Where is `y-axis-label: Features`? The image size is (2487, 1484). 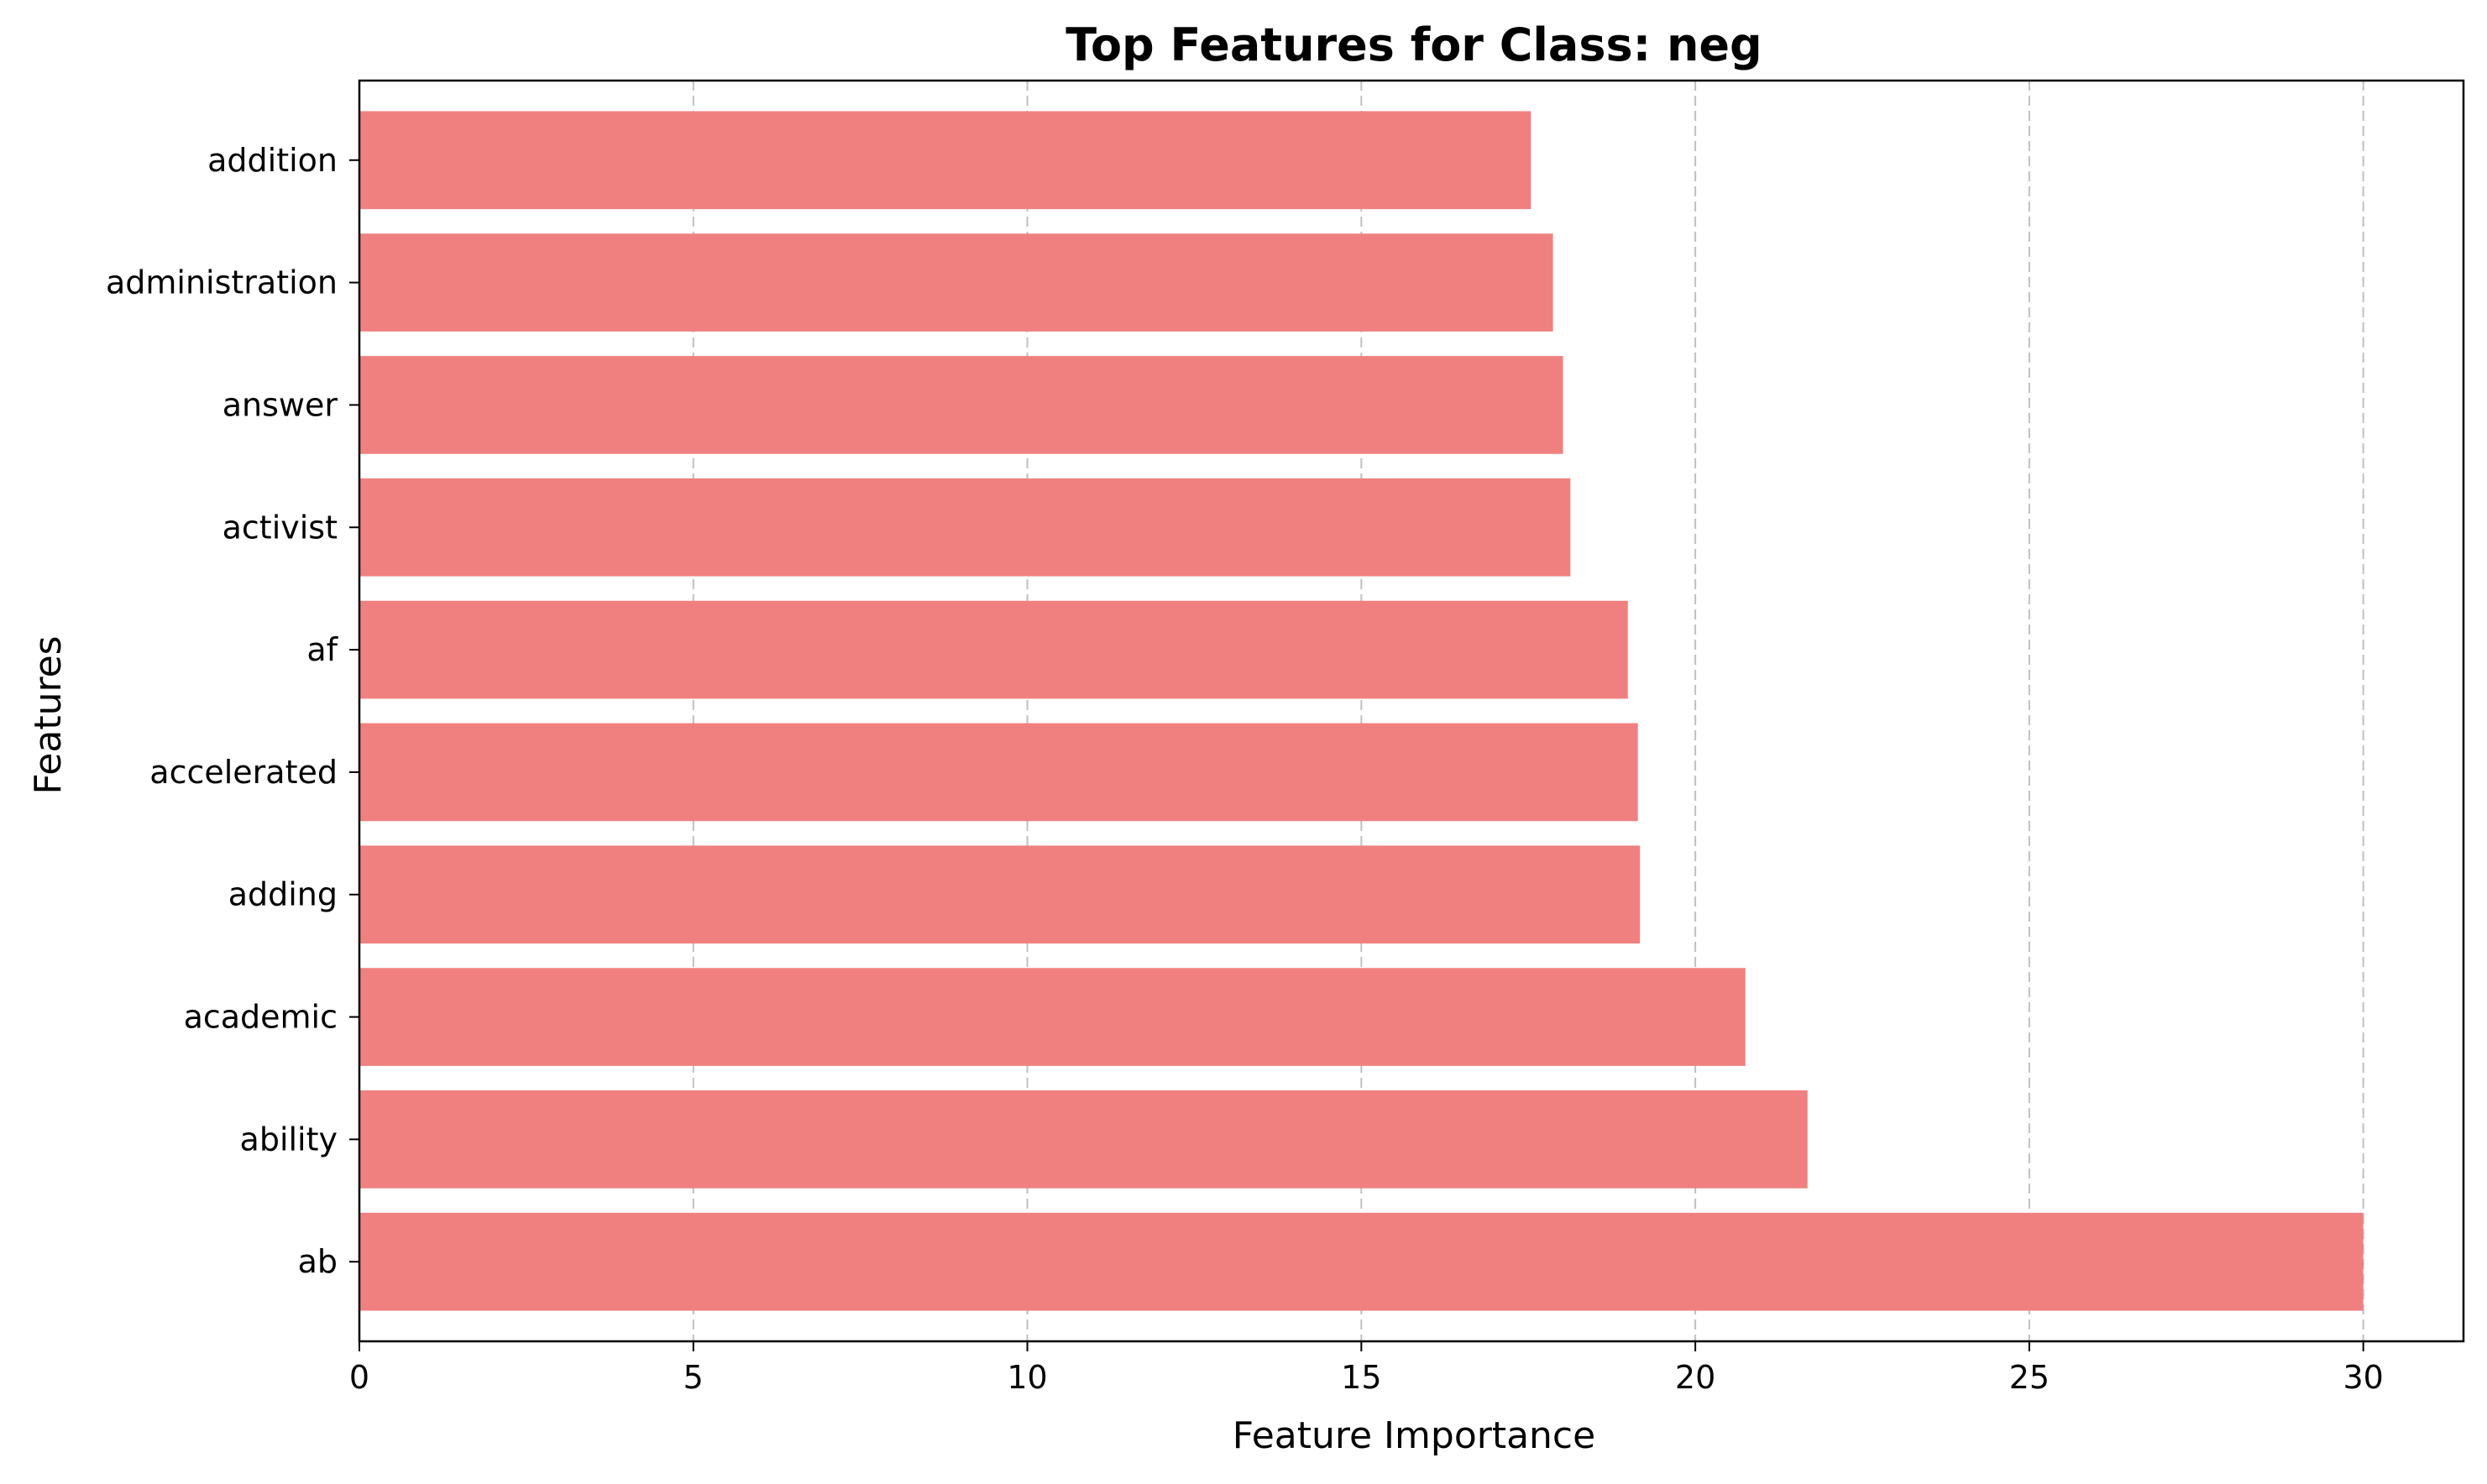 y-axis-label: Features is located at coordinates (48, 714).